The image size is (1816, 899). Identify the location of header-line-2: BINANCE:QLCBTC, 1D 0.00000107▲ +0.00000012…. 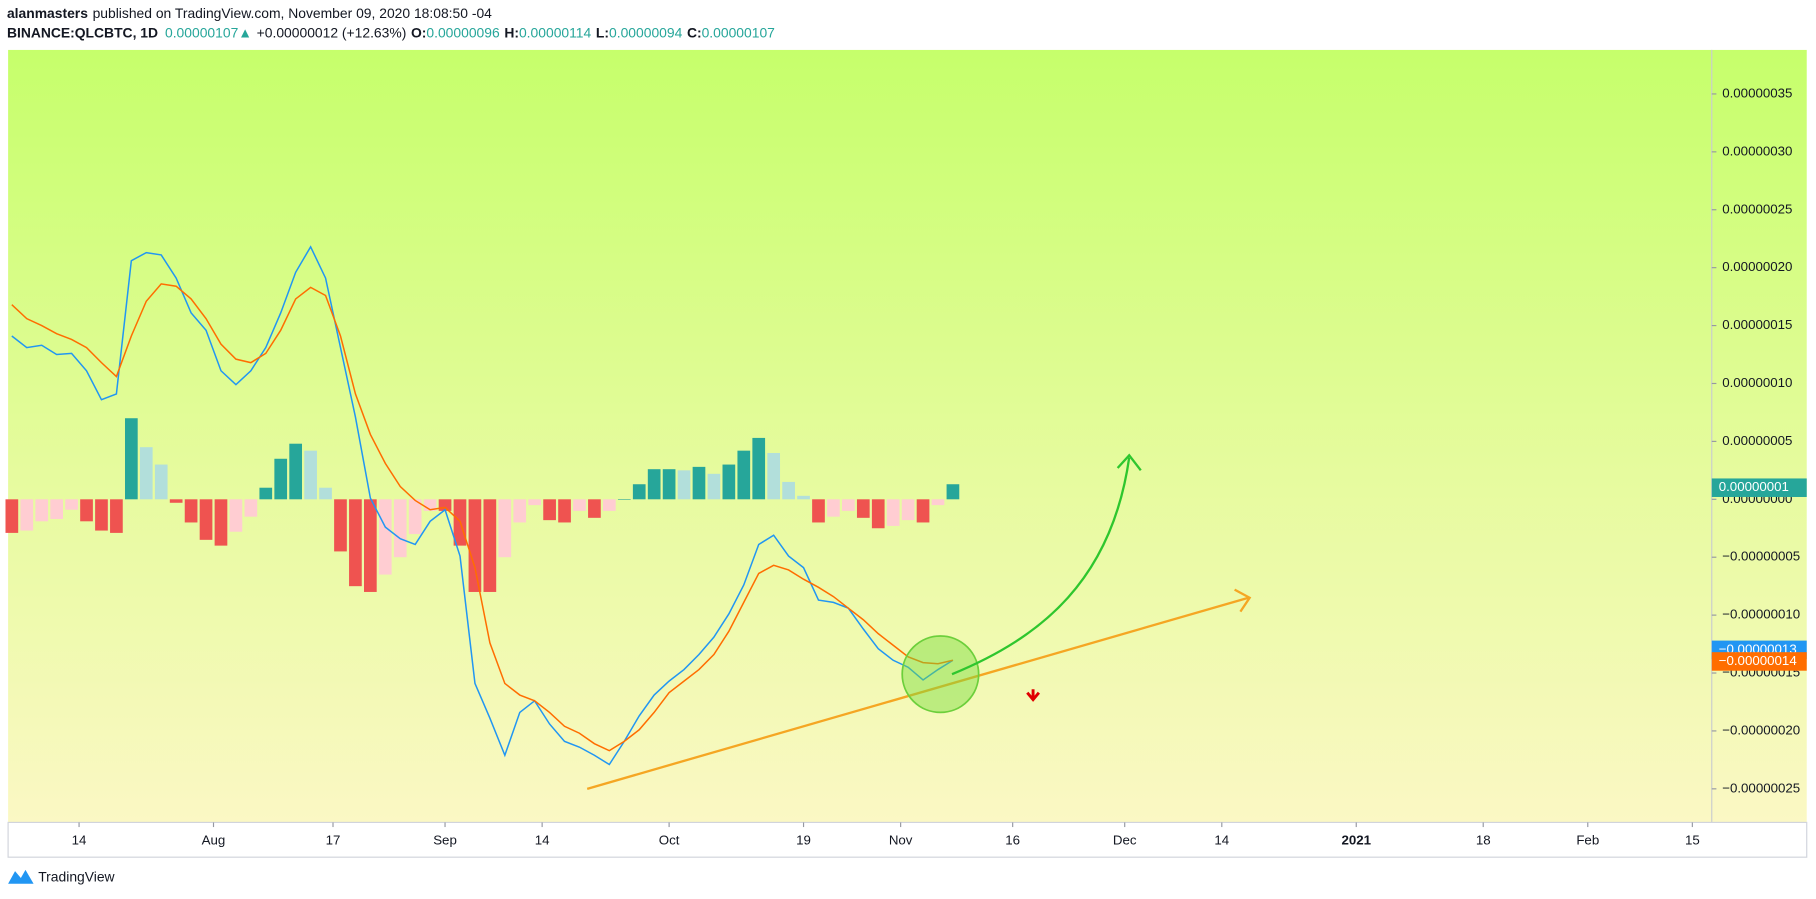
(391, 32).